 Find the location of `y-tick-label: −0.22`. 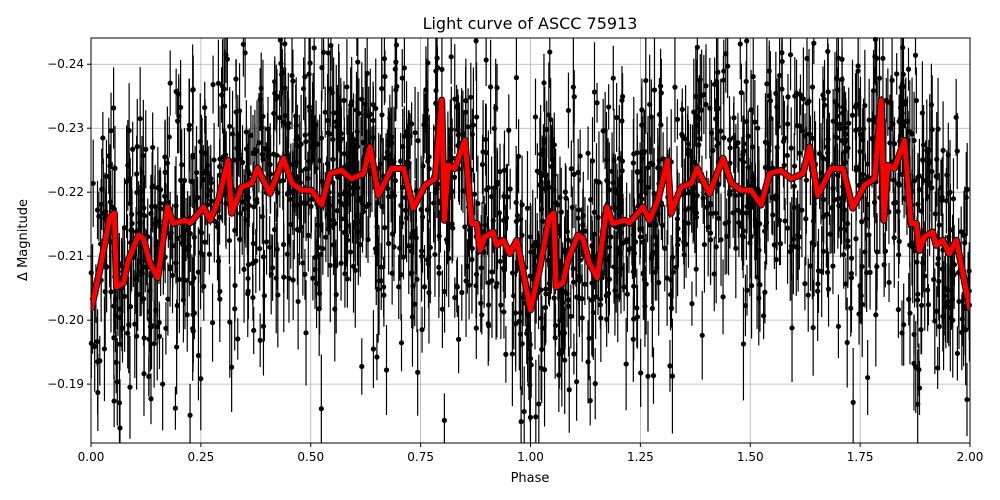

y-tick-label: −0.22 is located at coordinates (65, 192).